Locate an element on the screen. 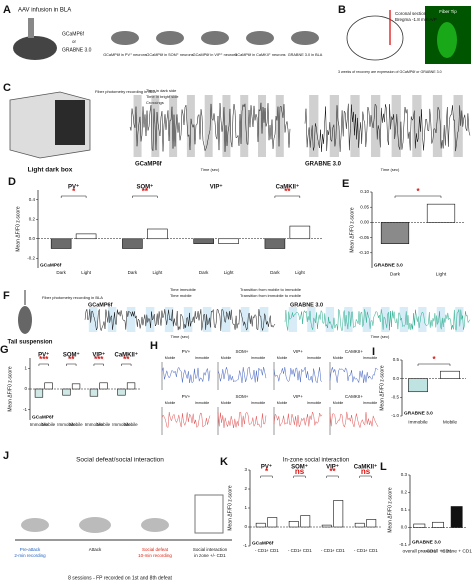 The height and width of the screenshot is (588, 474). y-tick-label: -0.1 is located at coordinates (403, 544).